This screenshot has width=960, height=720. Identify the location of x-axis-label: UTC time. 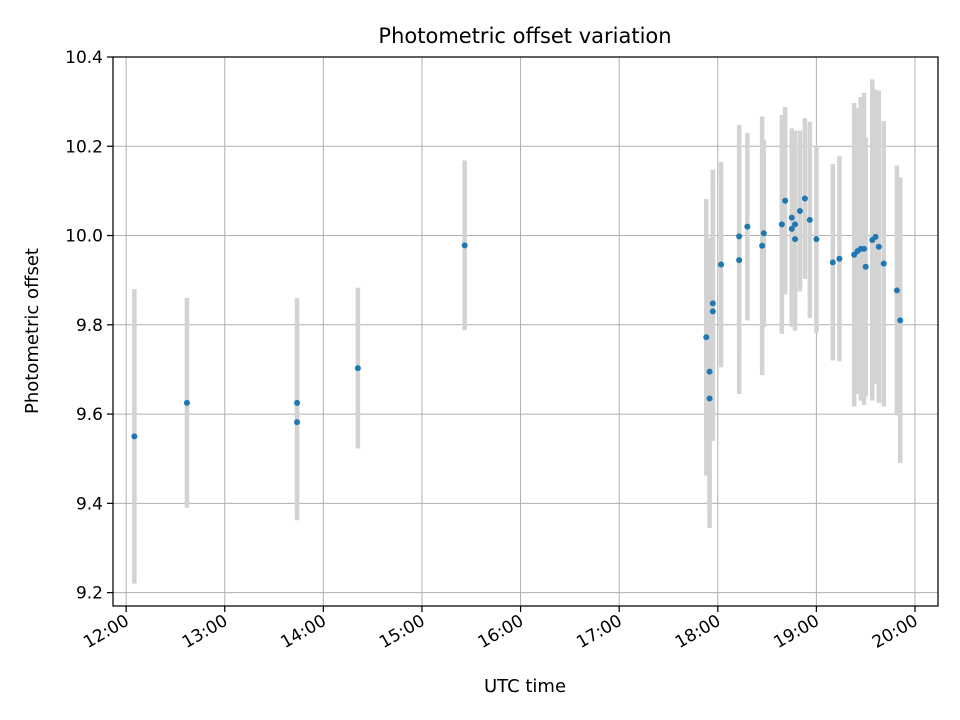
(525, 686).